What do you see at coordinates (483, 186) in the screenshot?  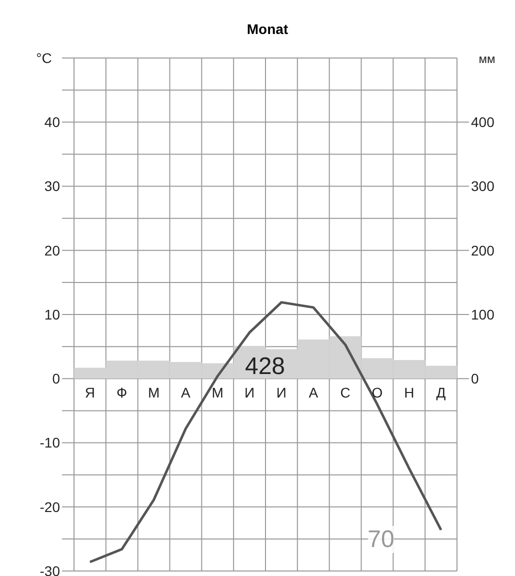 I see `y2-tick-label: 300` at bounding box center [483, 186].